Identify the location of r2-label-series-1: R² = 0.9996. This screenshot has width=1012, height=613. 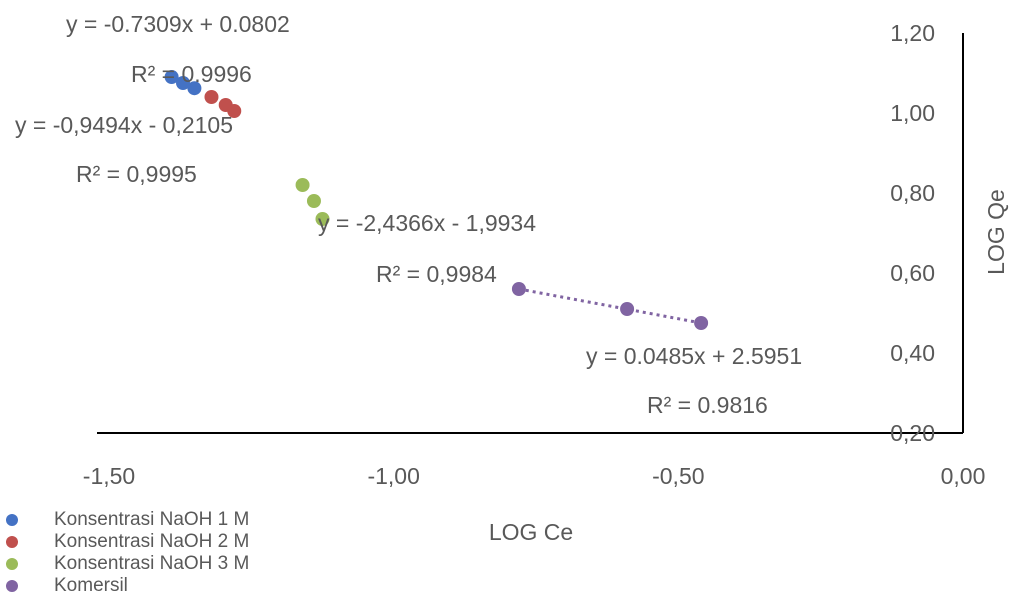
(191, 74).